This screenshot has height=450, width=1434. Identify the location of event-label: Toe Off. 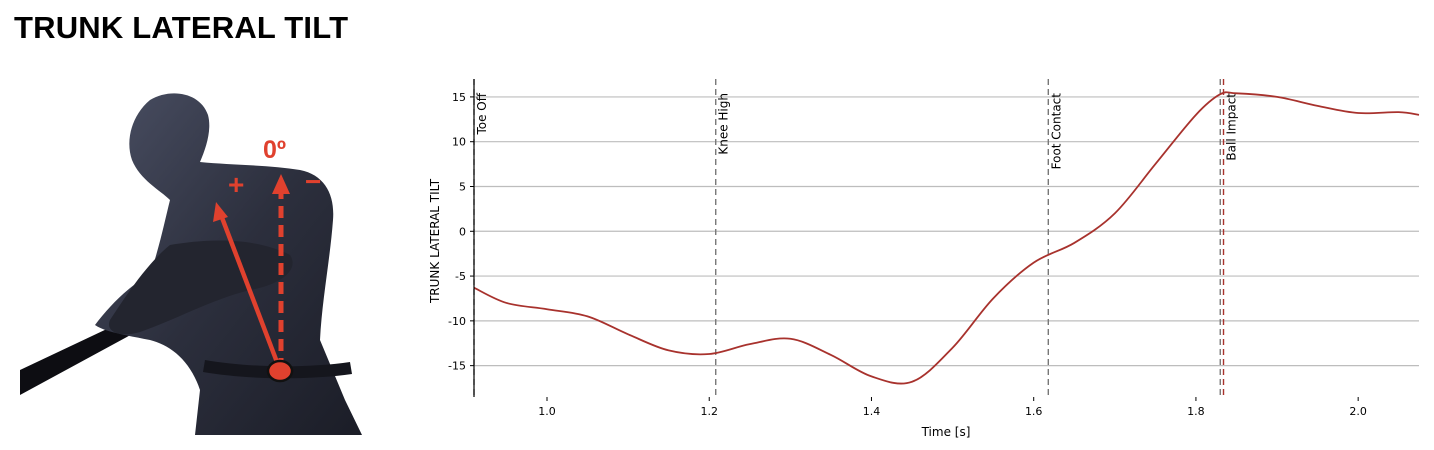
(482, 113).